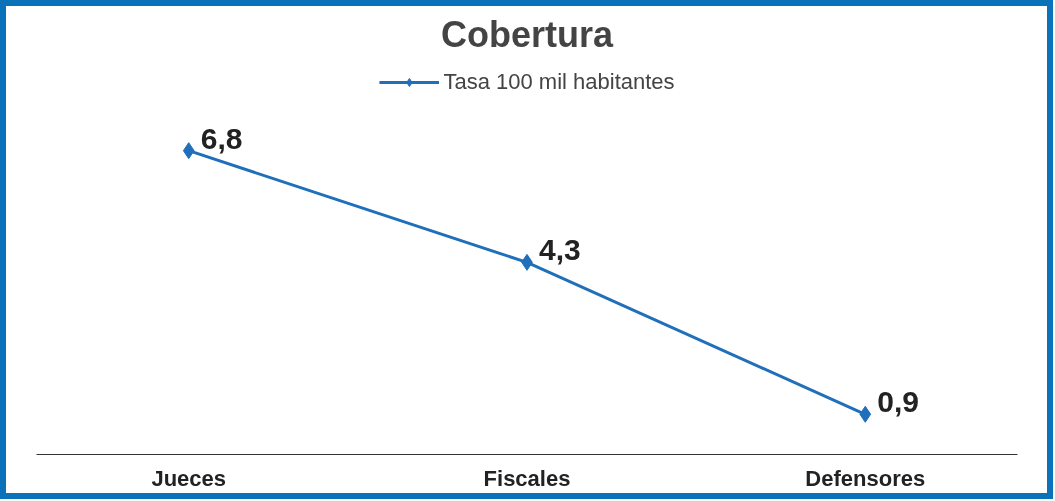  I want to click on legend-label: Tasa 100 mil habitantes, so click(559, 82).